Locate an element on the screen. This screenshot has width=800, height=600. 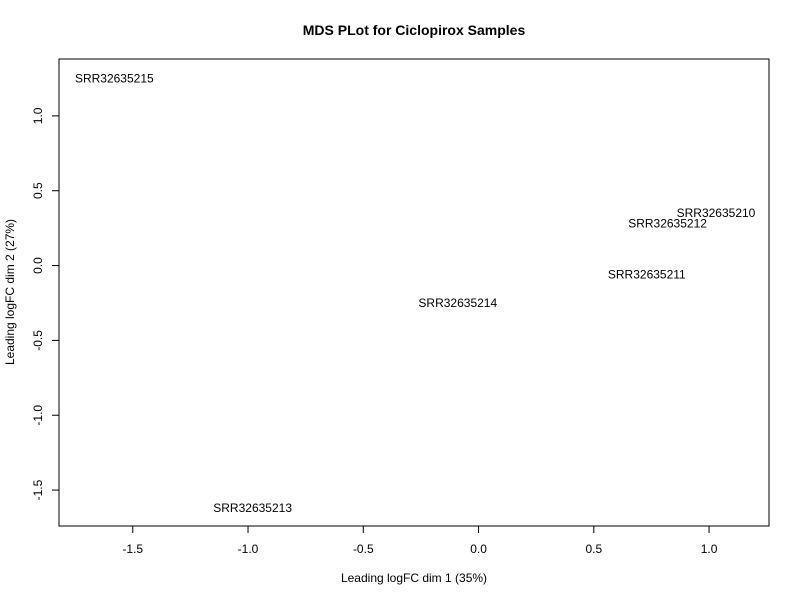
y-tick-label: -1.5 is located at coordinates (38, 489).